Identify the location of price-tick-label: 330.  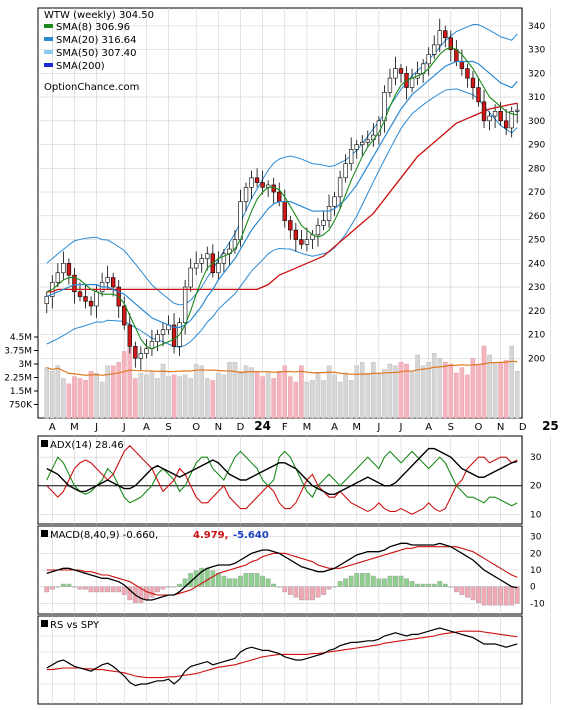
(536, 51).